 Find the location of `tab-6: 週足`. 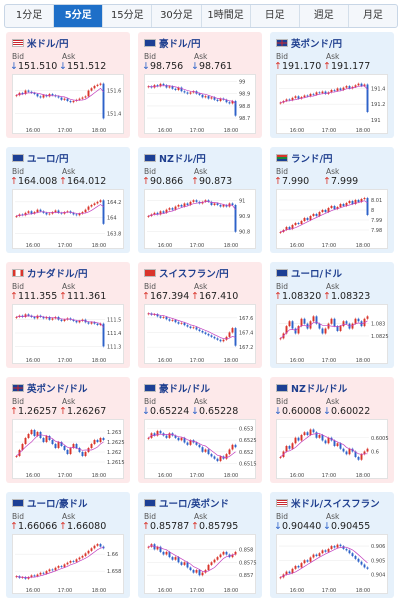

tab-6: 週足 is located at coordinates (324, 16).